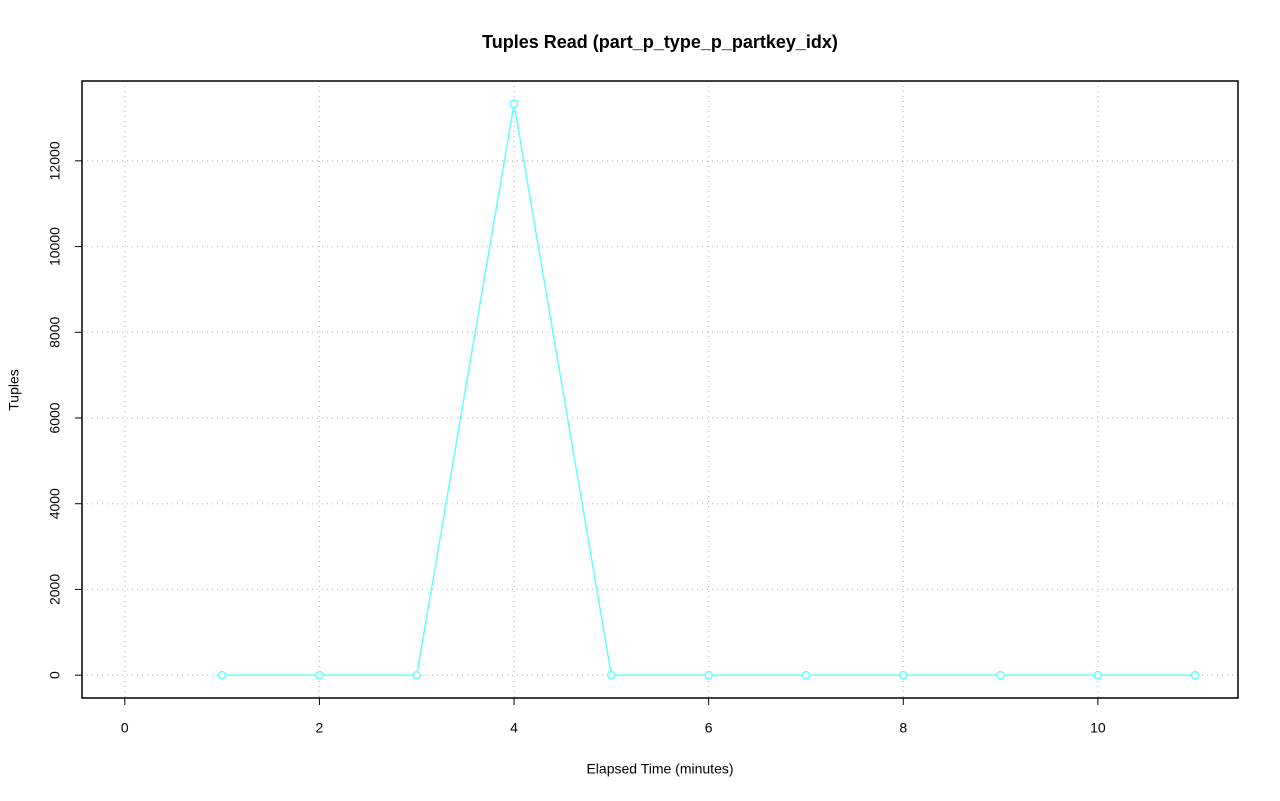  I want to click on y-axis-label: Tuples, so click(14, 390).